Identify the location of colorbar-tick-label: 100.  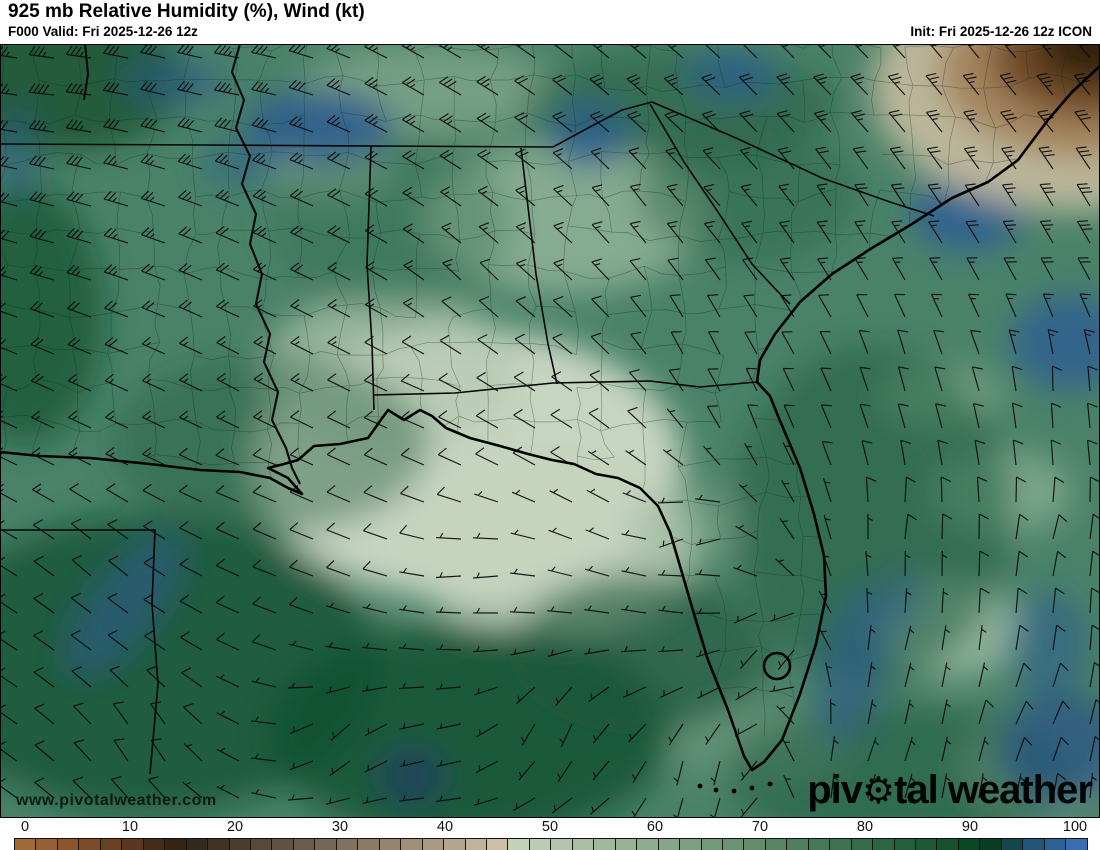
(1075, 827).